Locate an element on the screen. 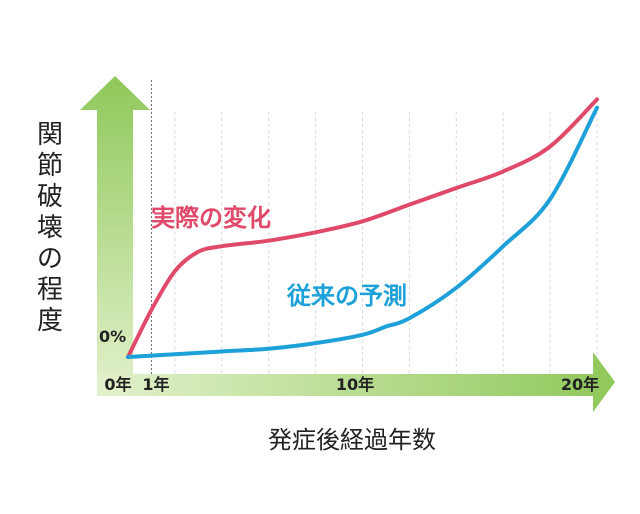  y-axis-label-char: 度 is located at coordinates (50, 321).